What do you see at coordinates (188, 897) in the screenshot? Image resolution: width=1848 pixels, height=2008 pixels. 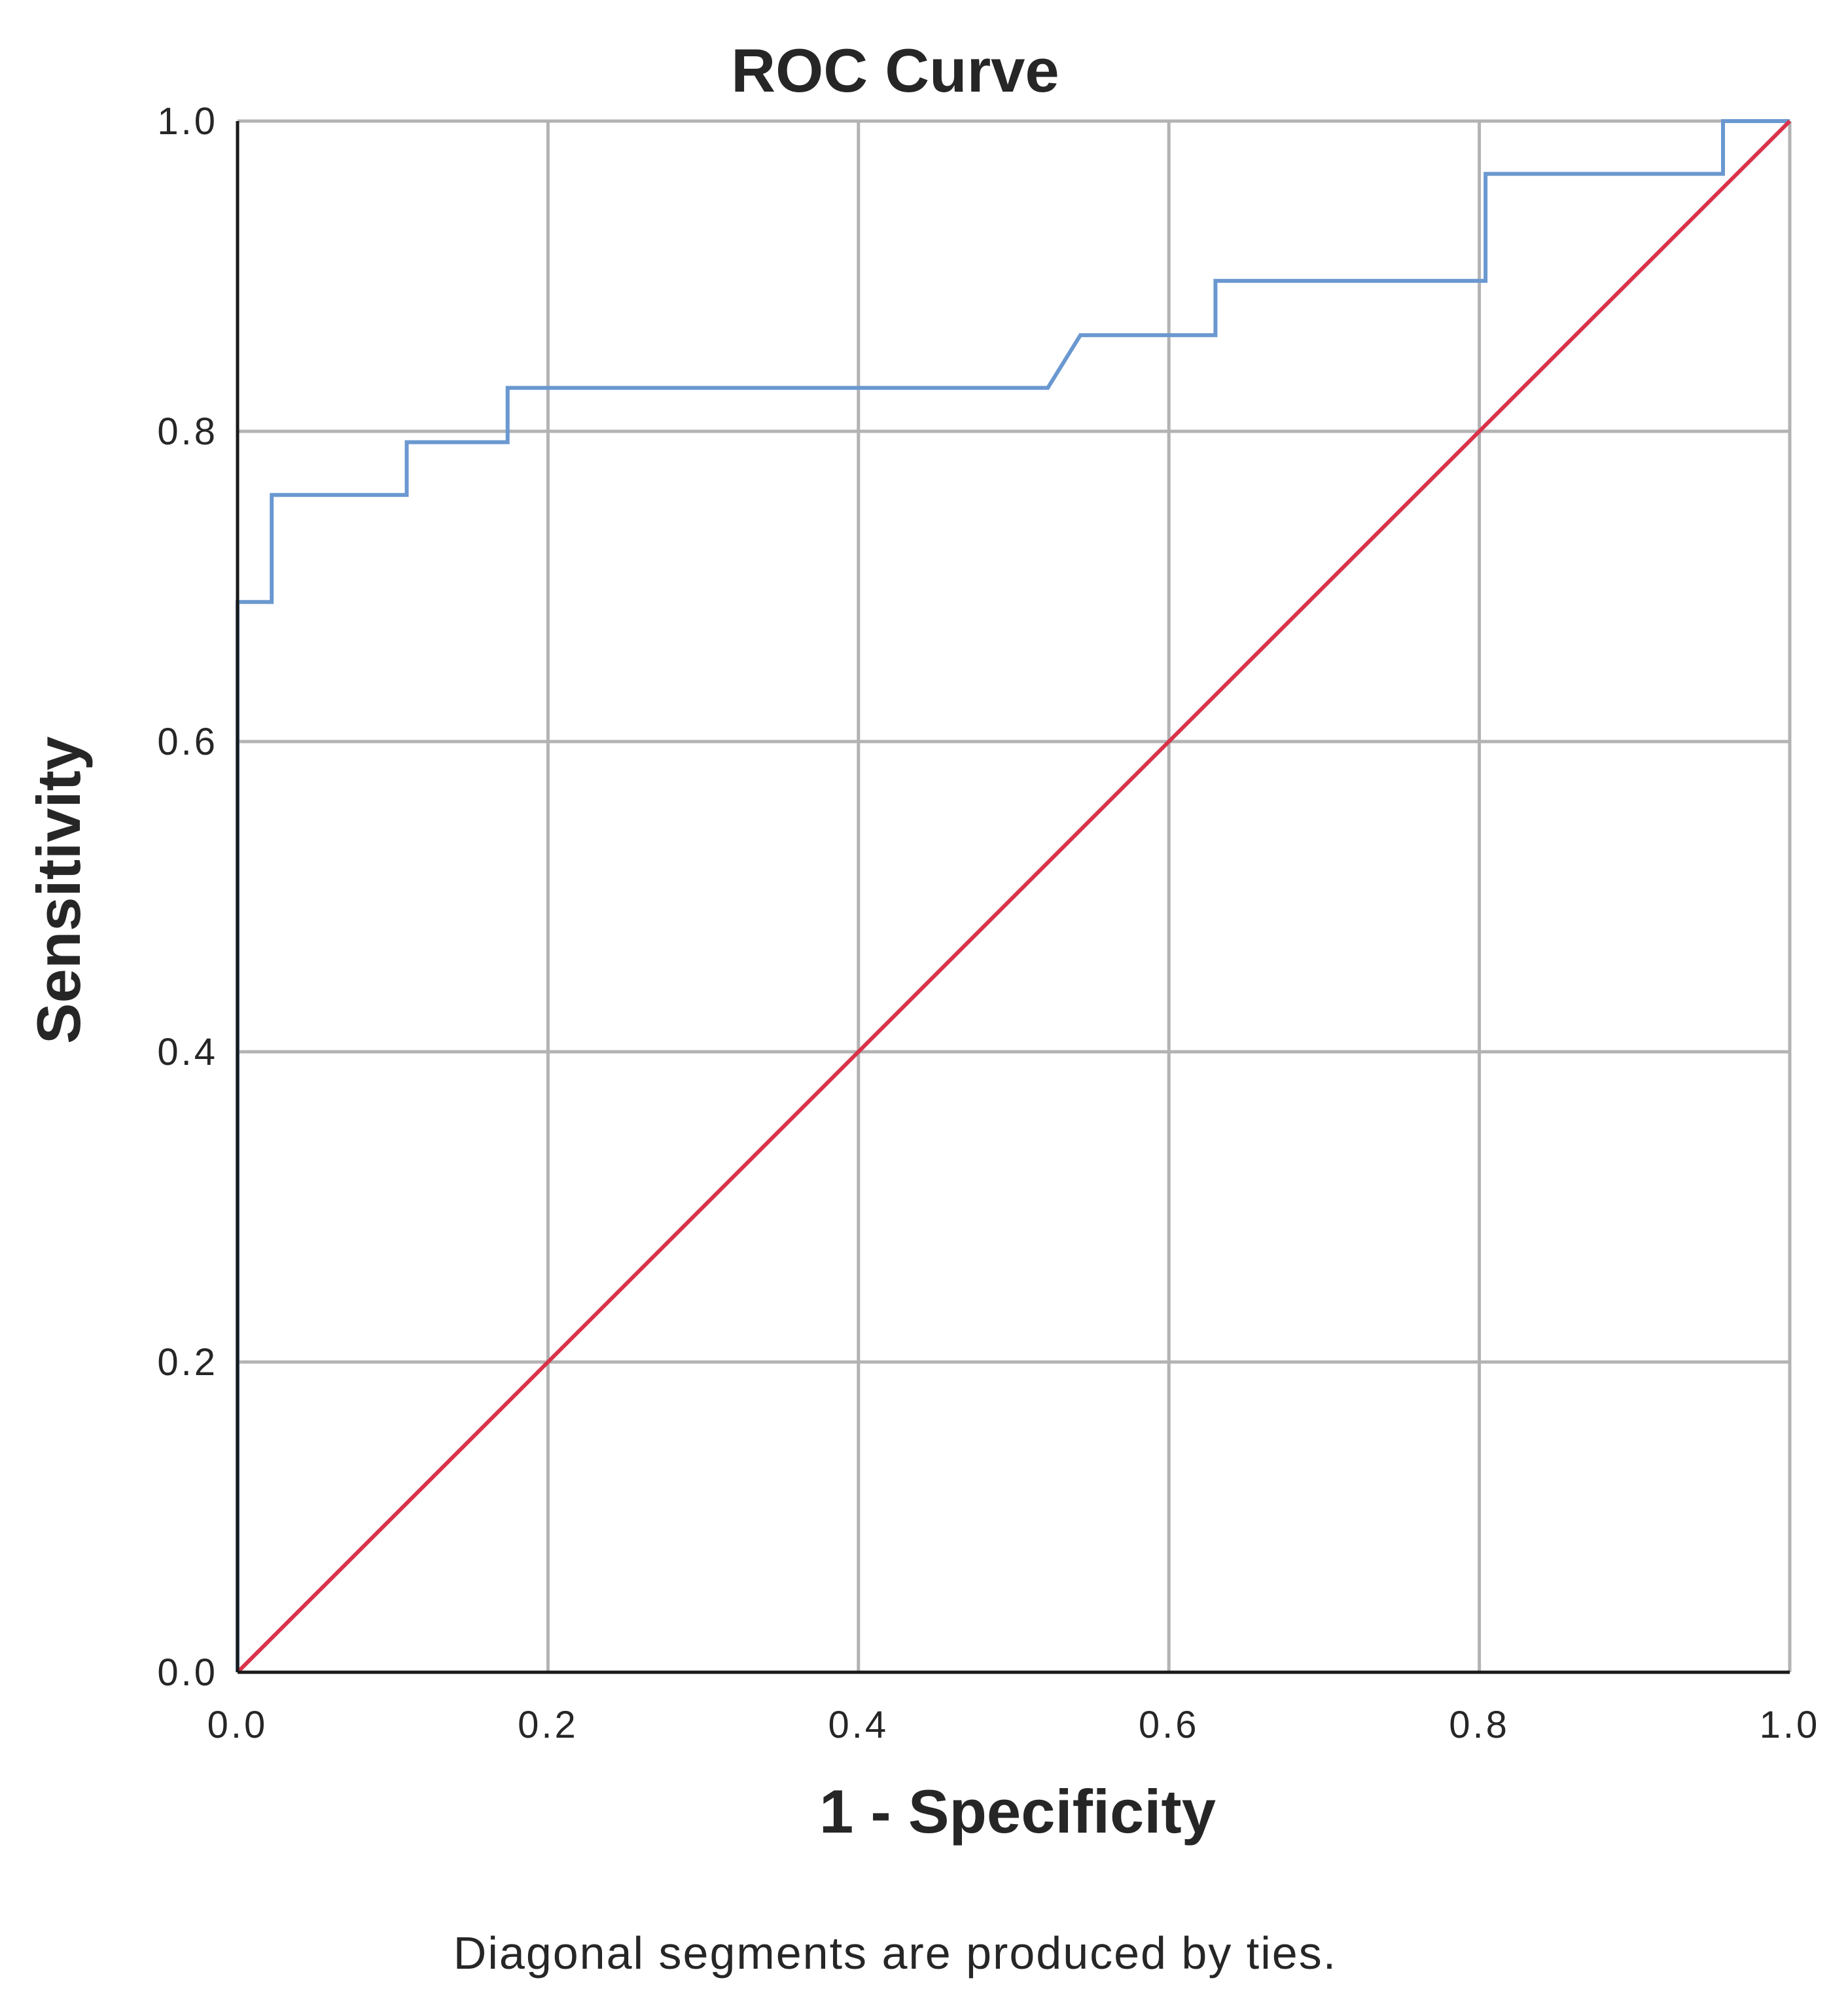 I see `y-tick-labels: 0.0 0.2 0.4 0.6 0.8 1.0` at bounding box center [188, 897].